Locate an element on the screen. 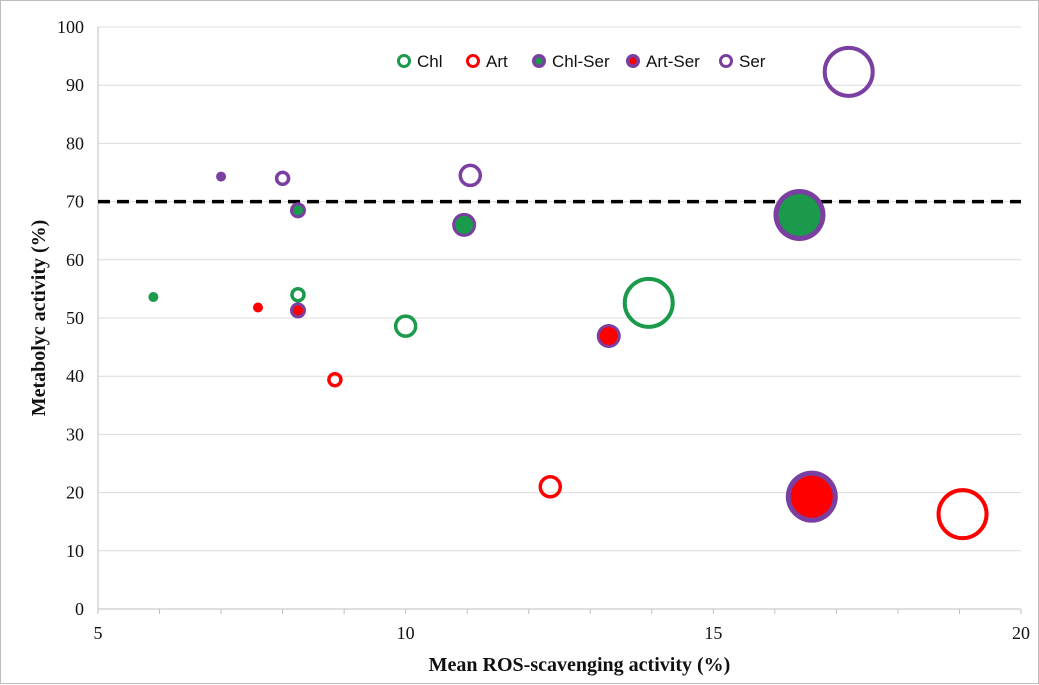 Image resolution: width=1039 pixels, height=685 pixels. legend-label: Ser is located at coordinates (752, 61).